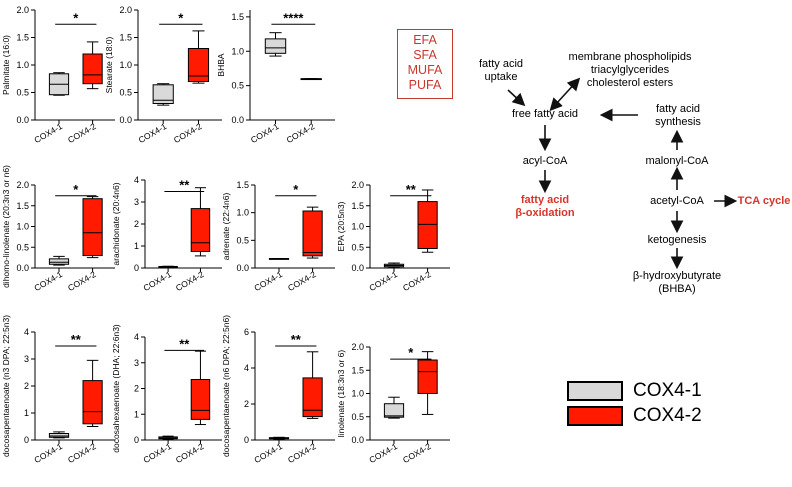 This screenshot has height=487, width=792. What do you see at coordinates (116, 388) in the screenshot?
I see `y-axis-label: docosahexaenoate (DHA; 22:6n3)` at bounding box center [116, 388].